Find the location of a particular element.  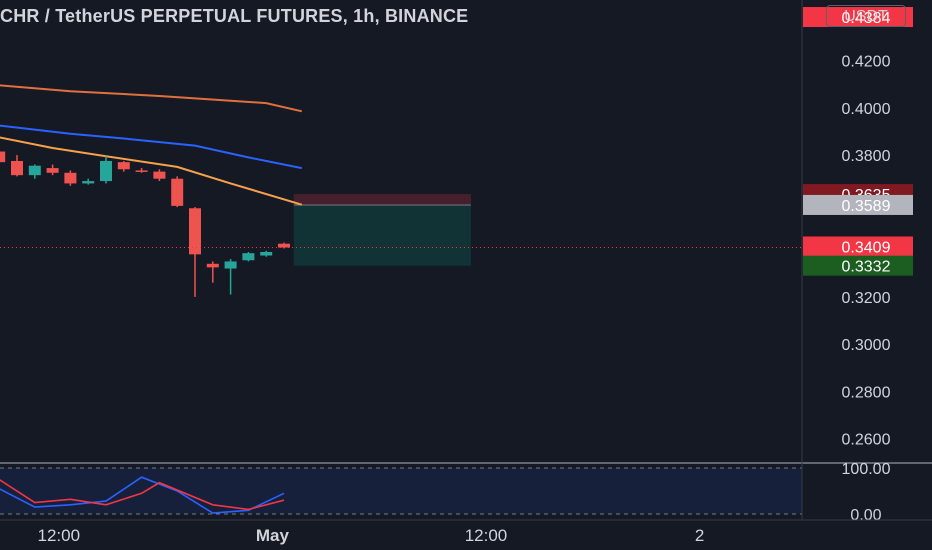

price-tick-label: 0.3200 is located at coordinates (866, 298).